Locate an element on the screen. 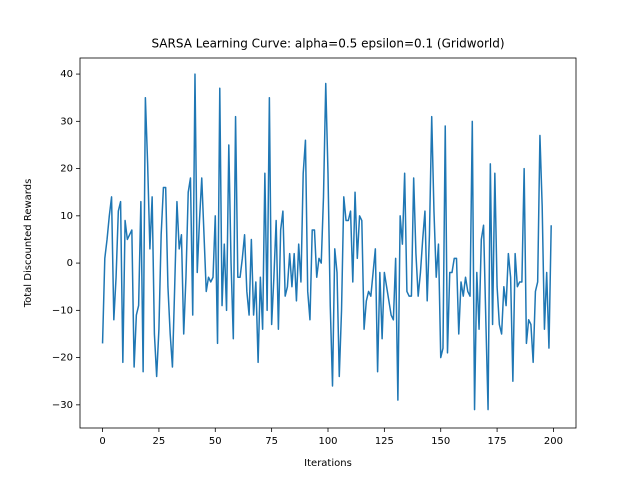 This screenshot has height=480, width=640. x-tick-label: 175 is located at coordinates (497, 441).